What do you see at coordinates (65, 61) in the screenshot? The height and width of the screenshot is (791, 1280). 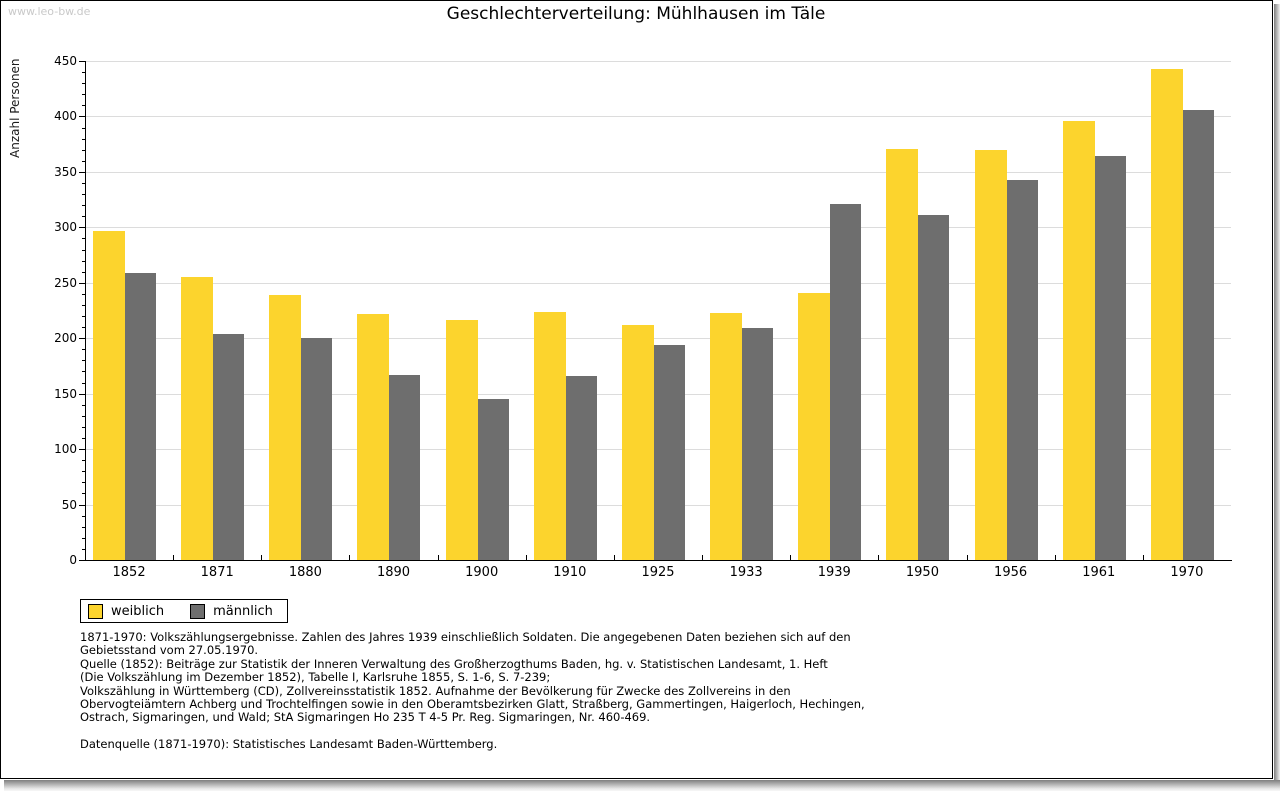 I see `y-tick-label-450: 450` at bounding box center [65, 61].